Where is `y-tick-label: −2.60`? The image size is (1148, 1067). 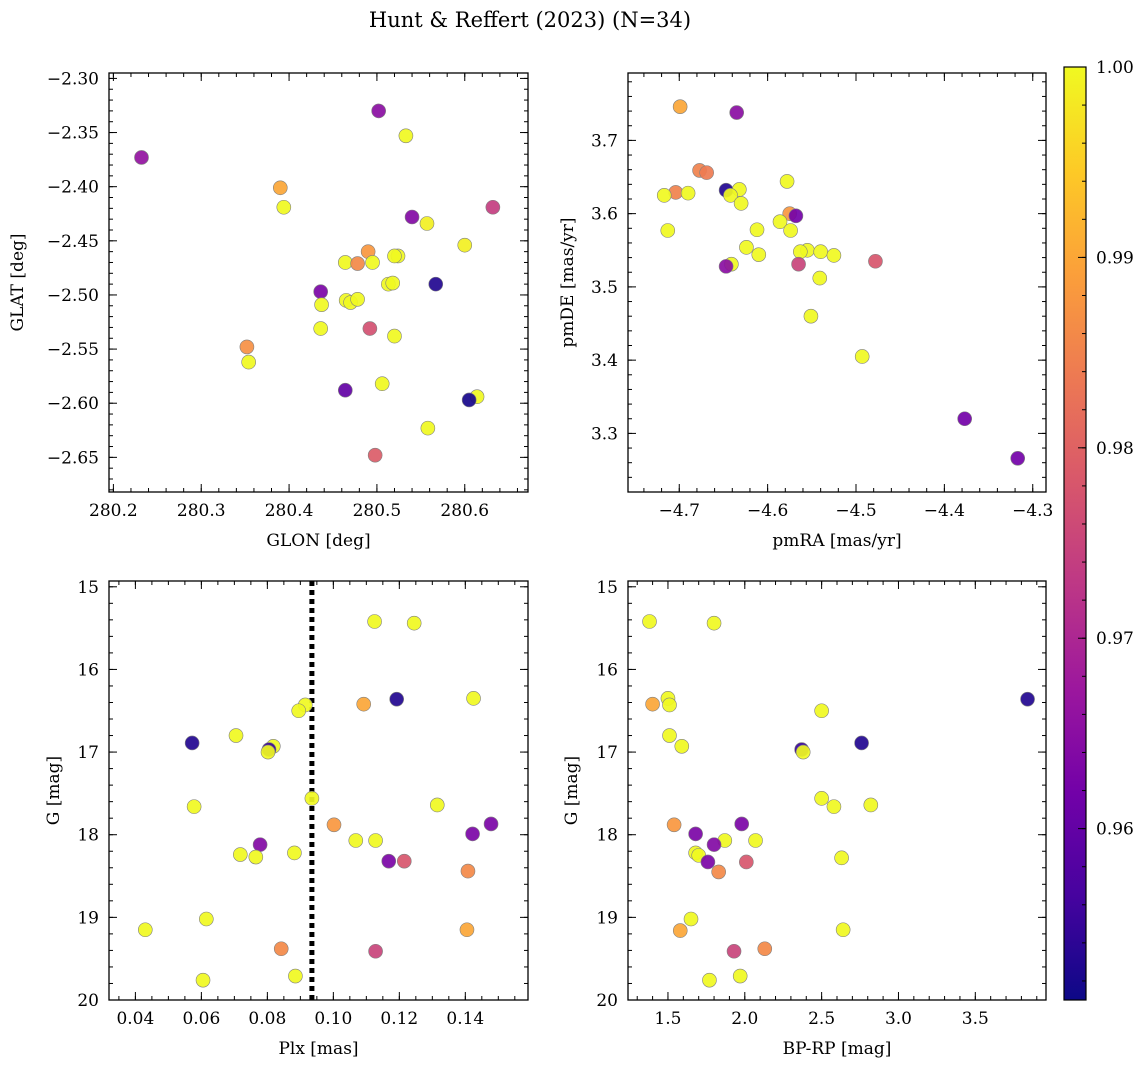 y-tick-label: −2.60 is located at coordinates (73, 404).